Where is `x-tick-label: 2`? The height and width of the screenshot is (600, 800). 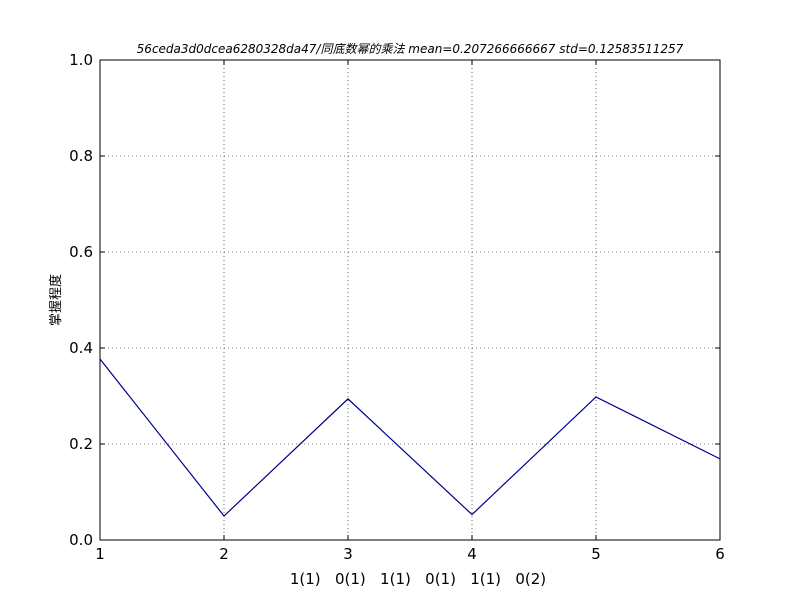
x-tick-label: 2 is located at coordinates (224, 554).